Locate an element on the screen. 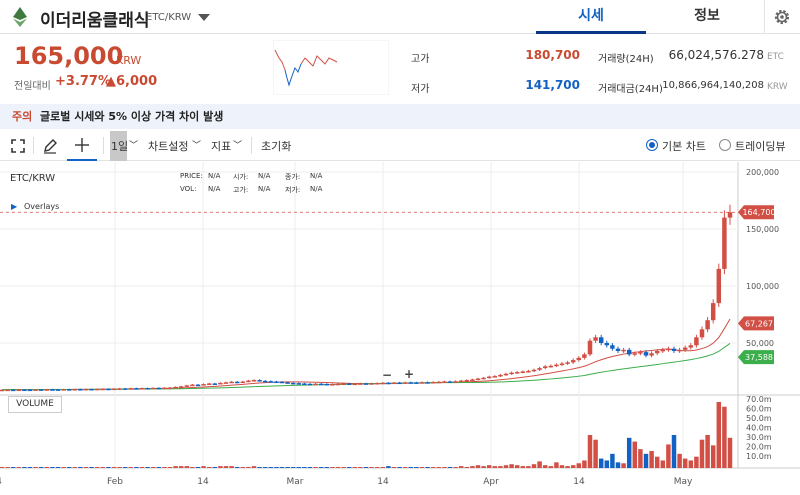 The width and height of the screenshot is (800, 495). price-tick-label: 150,000 is located at coordinates (762, 229).